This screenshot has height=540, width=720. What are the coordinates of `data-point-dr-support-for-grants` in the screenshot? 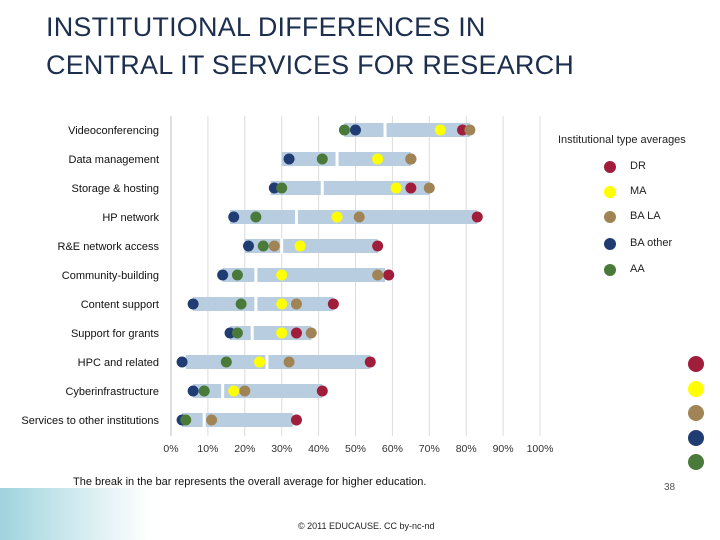 It's located at (296, 333).